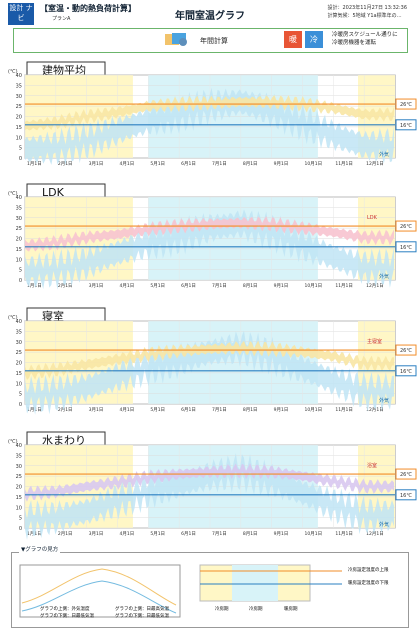 This screenshot has height=631, width=417. I want to click on calc-mode-label: 年間計算, so click(214, 41).